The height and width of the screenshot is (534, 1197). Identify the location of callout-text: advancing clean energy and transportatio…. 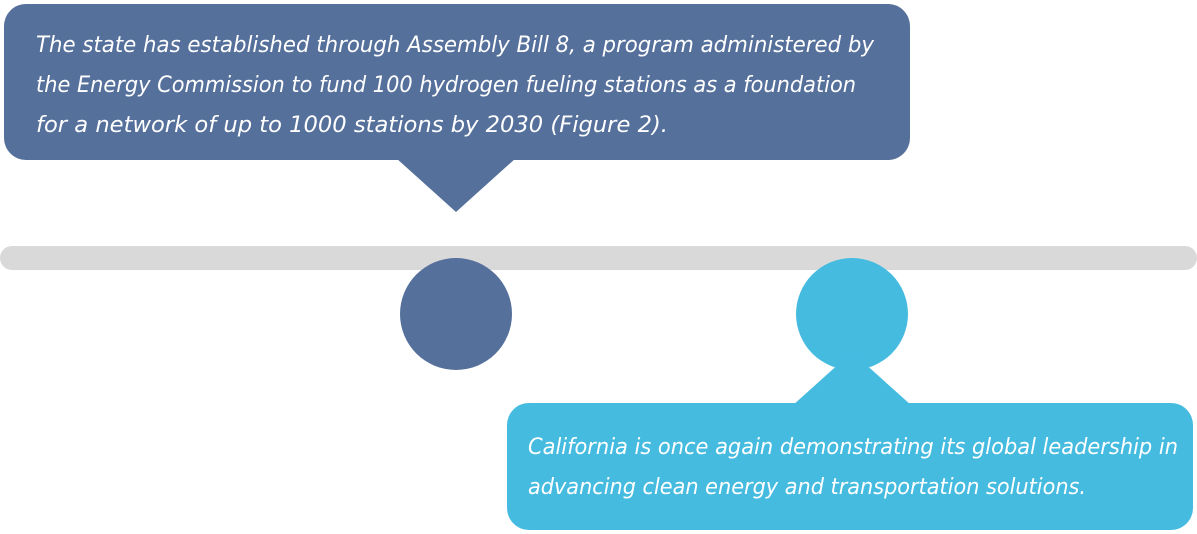
(807, 487).